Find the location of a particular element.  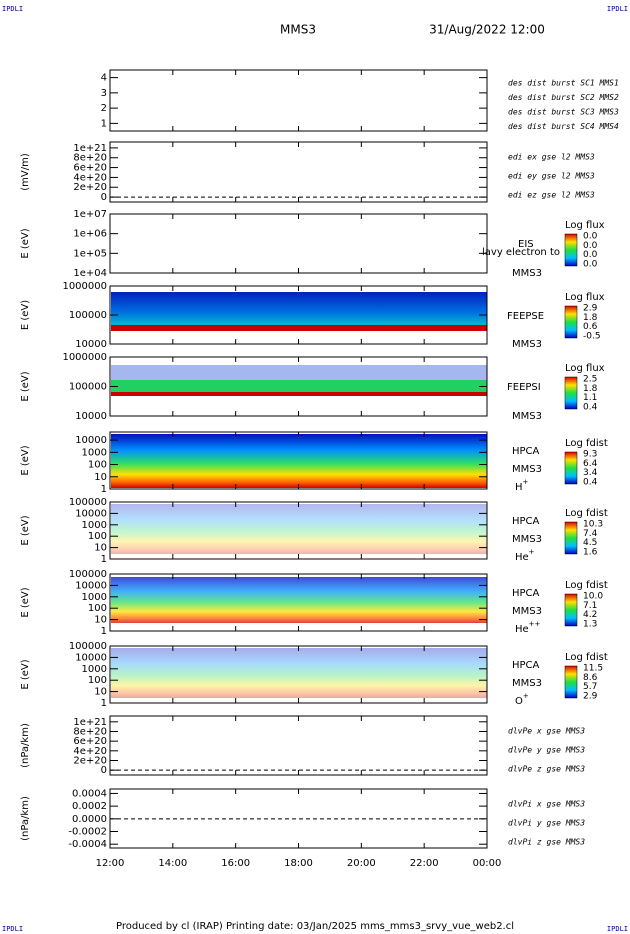

x-tick-label: 00:00 is located at coordinates (487, 863).